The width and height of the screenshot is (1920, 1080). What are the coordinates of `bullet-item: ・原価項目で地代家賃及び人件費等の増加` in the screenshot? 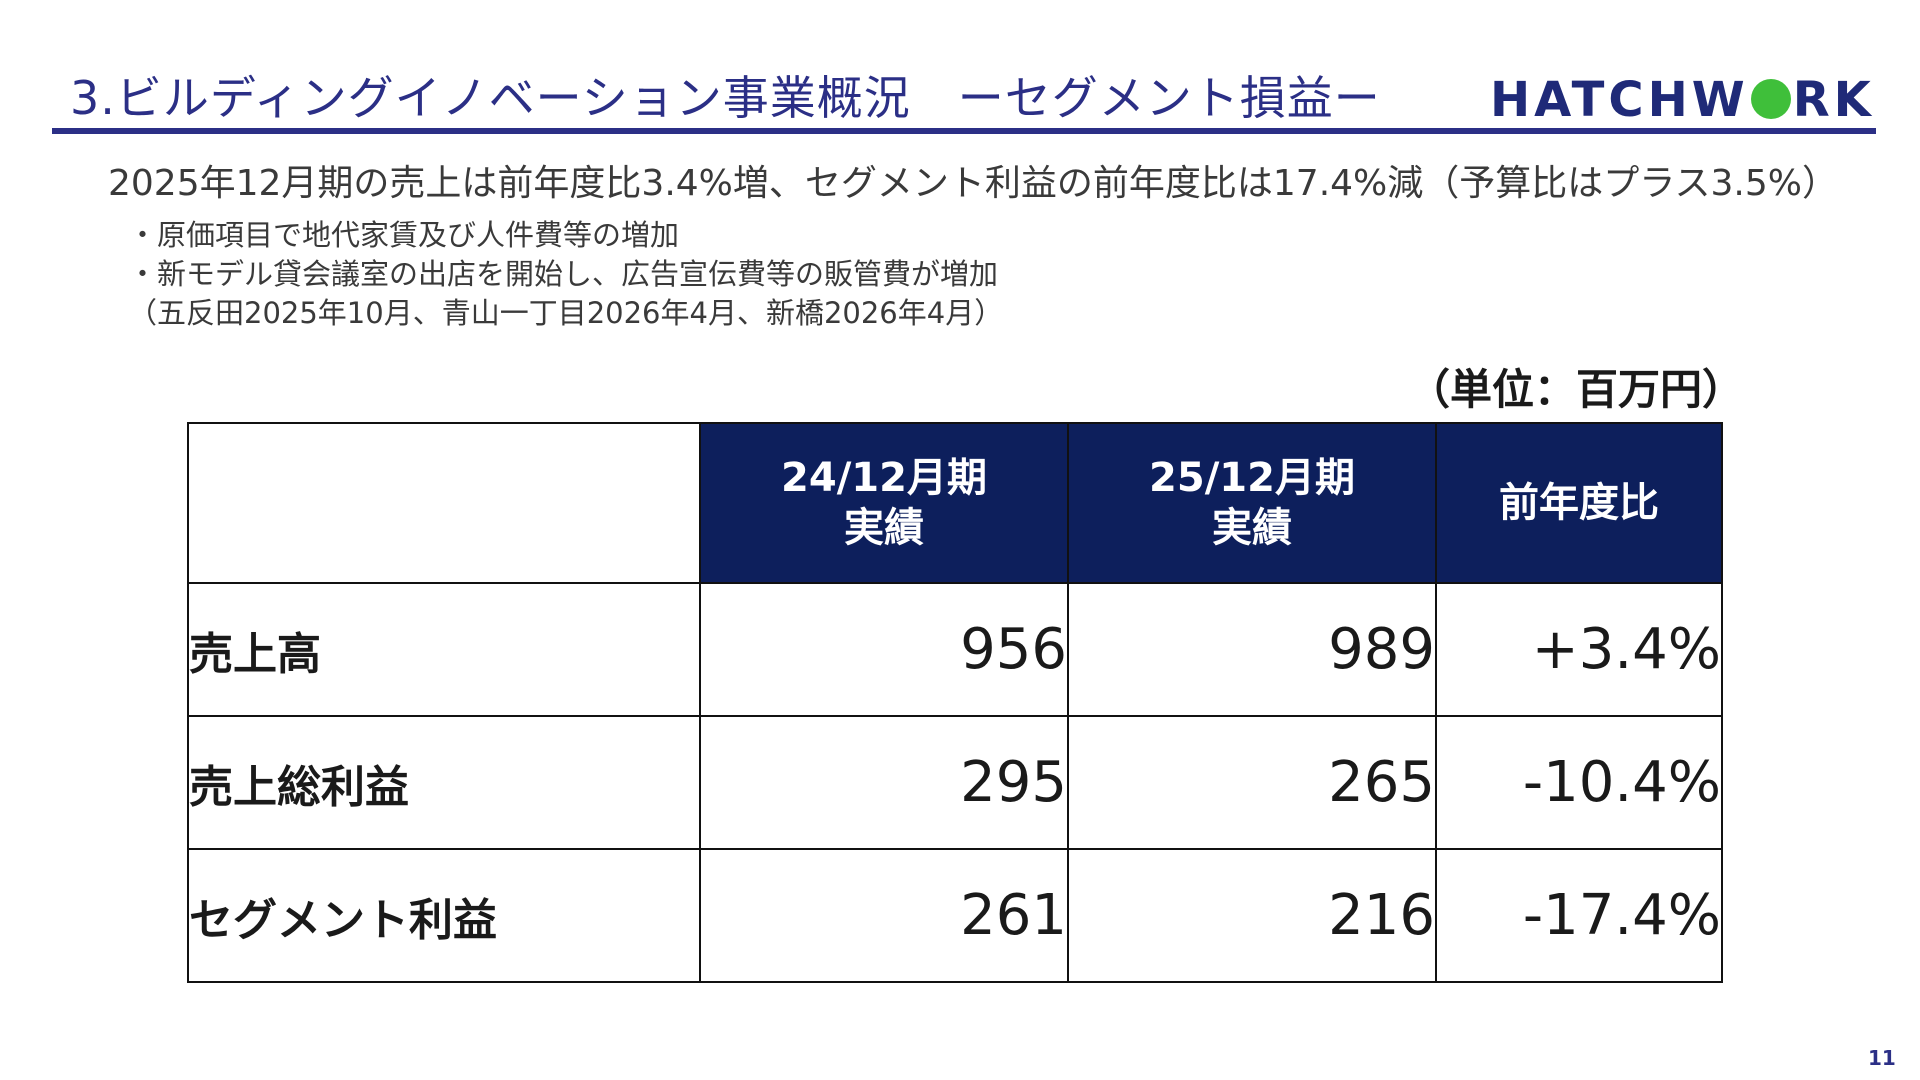 It's located at (404, 235).